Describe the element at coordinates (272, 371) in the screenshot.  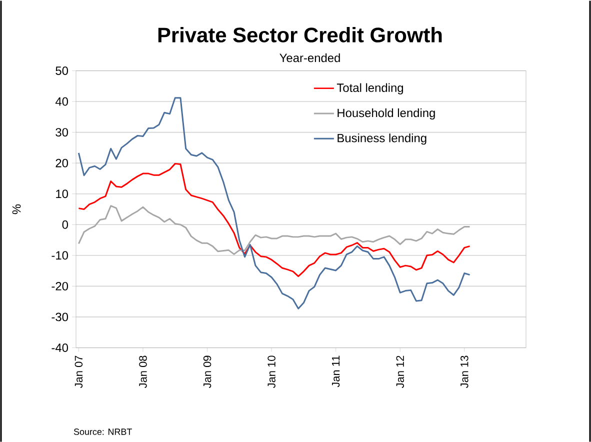
I see `x-tick-label: Jan 10` at that location.